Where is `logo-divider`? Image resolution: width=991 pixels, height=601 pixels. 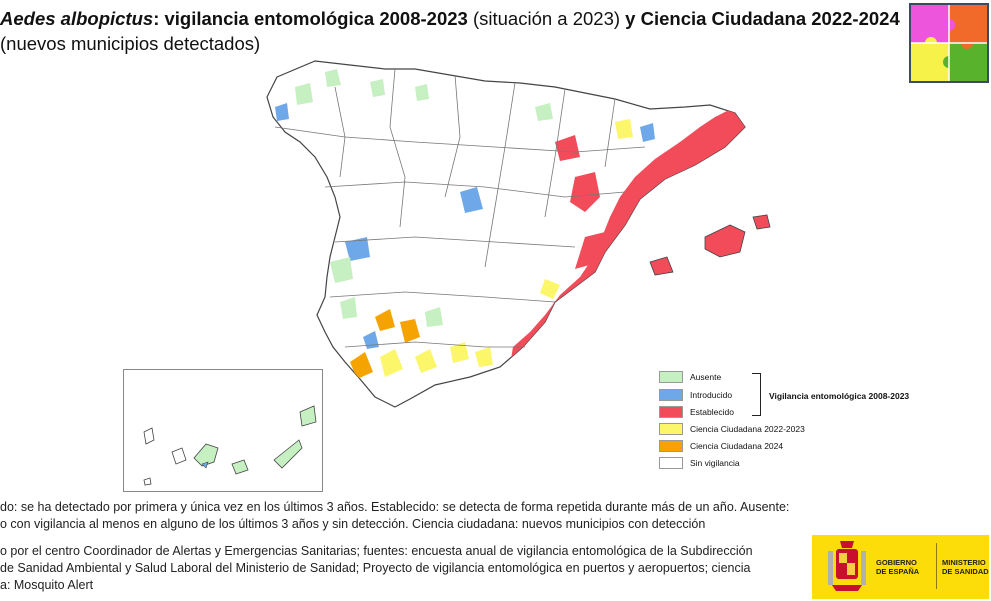 logo-divider is located at coordinates (936, 566).